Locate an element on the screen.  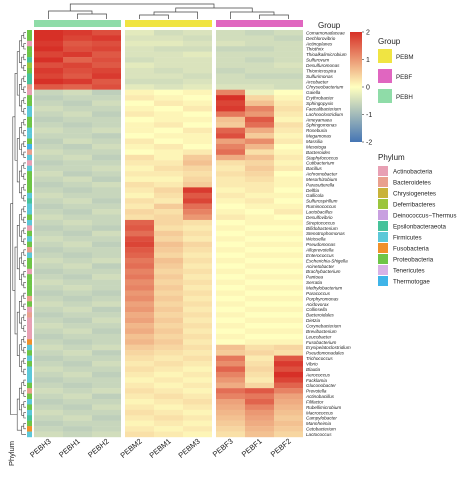
row-label: Lachnoclostridium is located at coordinates (324, 114).